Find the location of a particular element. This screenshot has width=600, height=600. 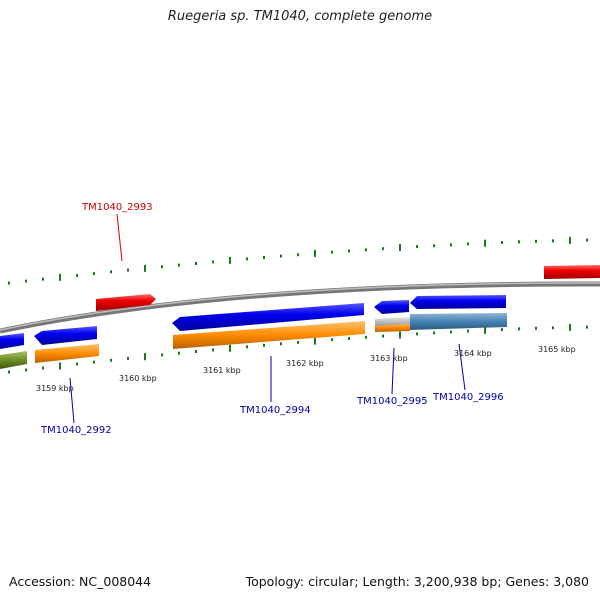

scale-tick-label: 3160 kbp is located at coordinates (138, 378).